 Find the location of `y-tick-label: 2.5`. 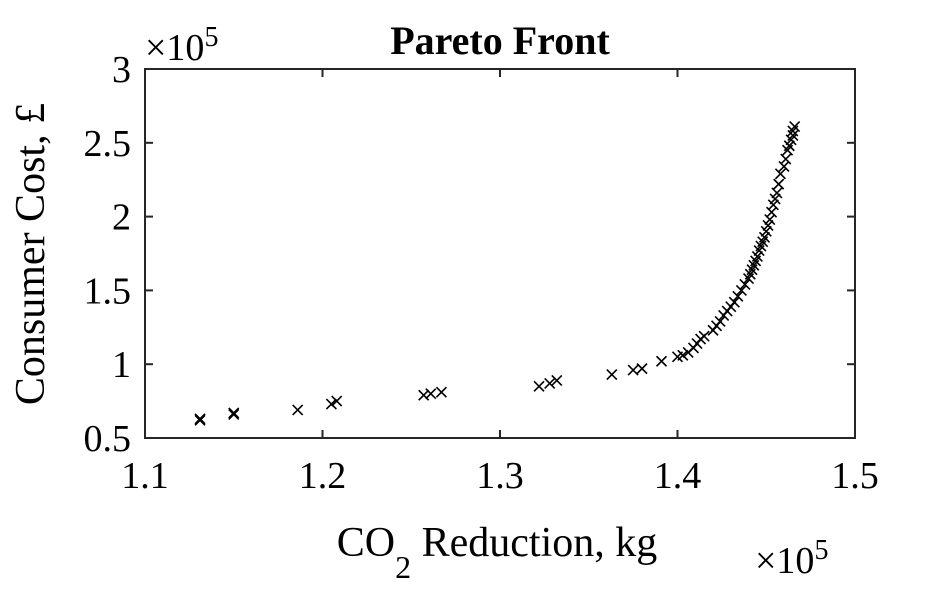

y-tick-label: 2.5 is located at coordinates (108, 144).